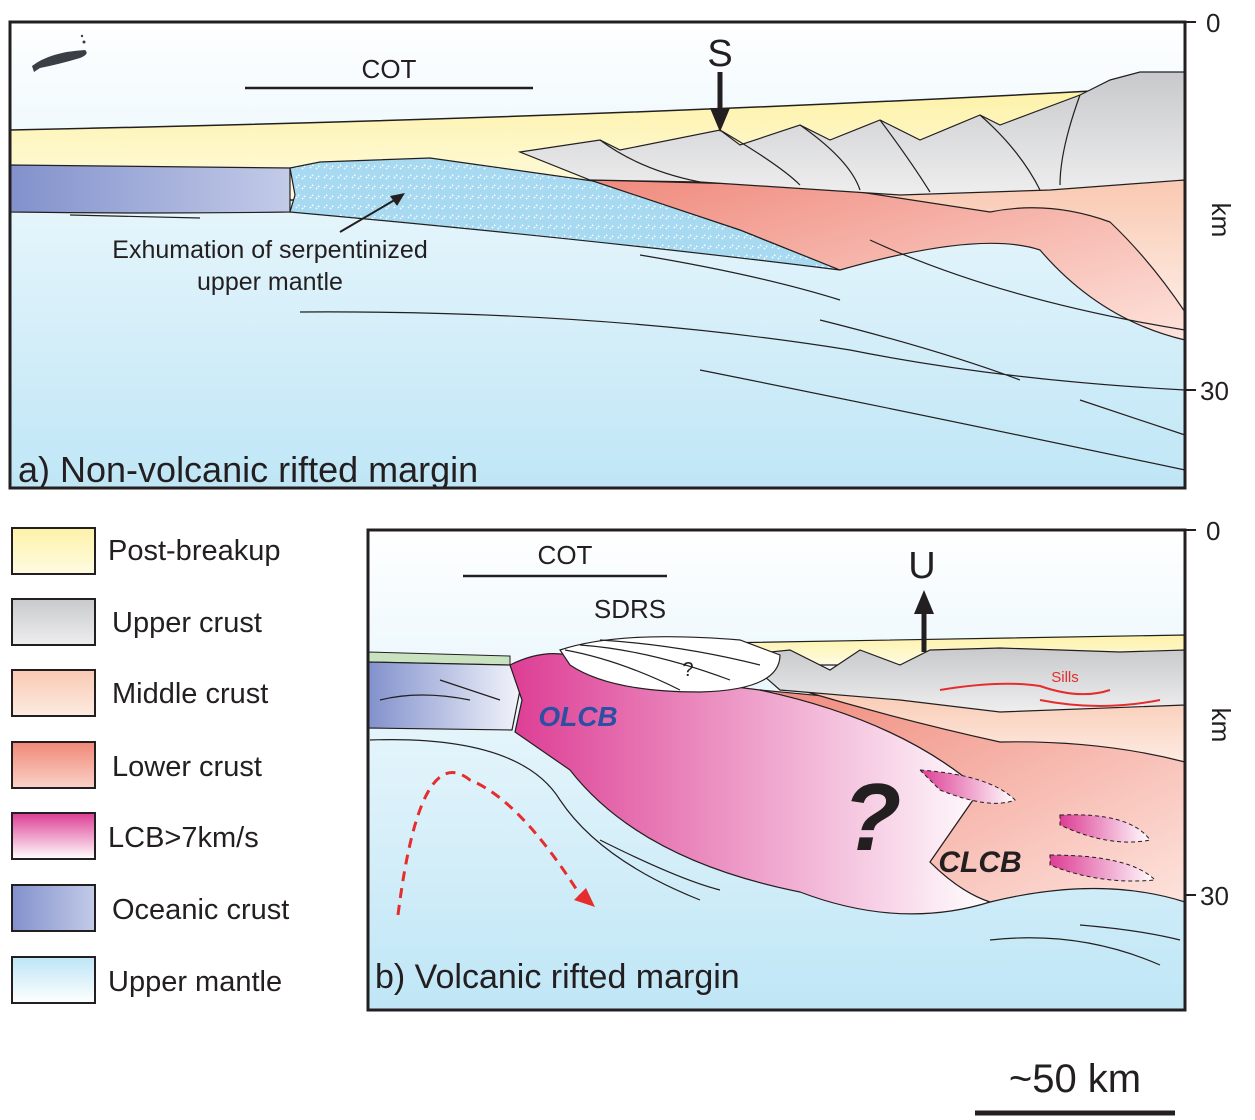  What do you see at coordinates (979, 862) in the screenshot?
I see `clcb-label: CLCB` at bounding box center [979, 862].